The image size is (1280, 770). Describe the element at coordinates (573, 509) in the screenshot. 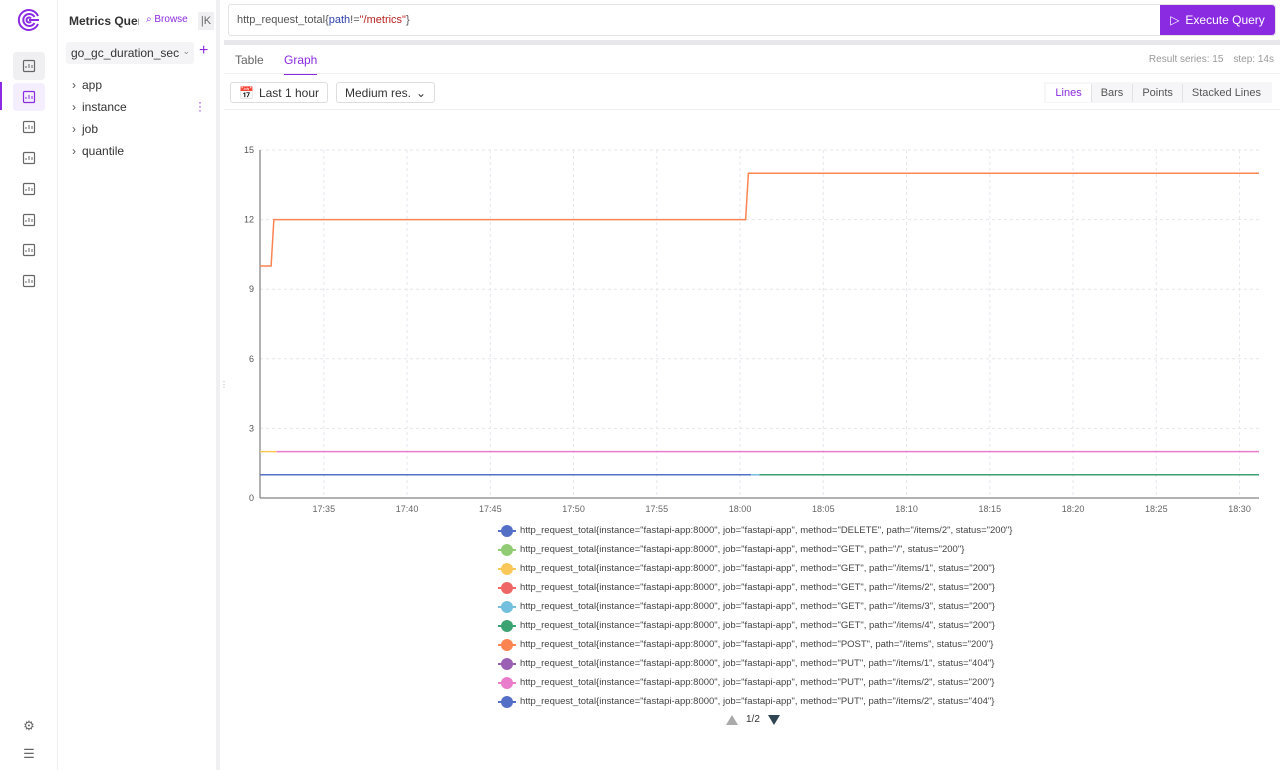

I see `x-tick-label: 17:50` at that location.